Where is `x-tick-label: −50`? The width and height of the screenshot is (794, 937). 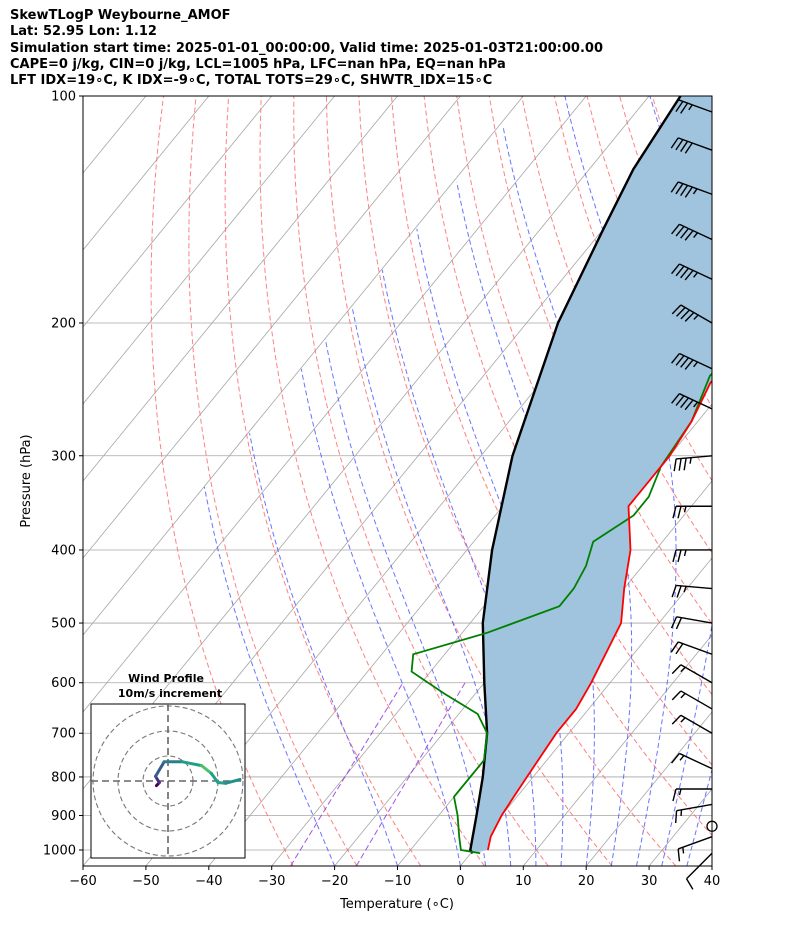 x-tick-label: −50 is located at coordinates (145, 881).